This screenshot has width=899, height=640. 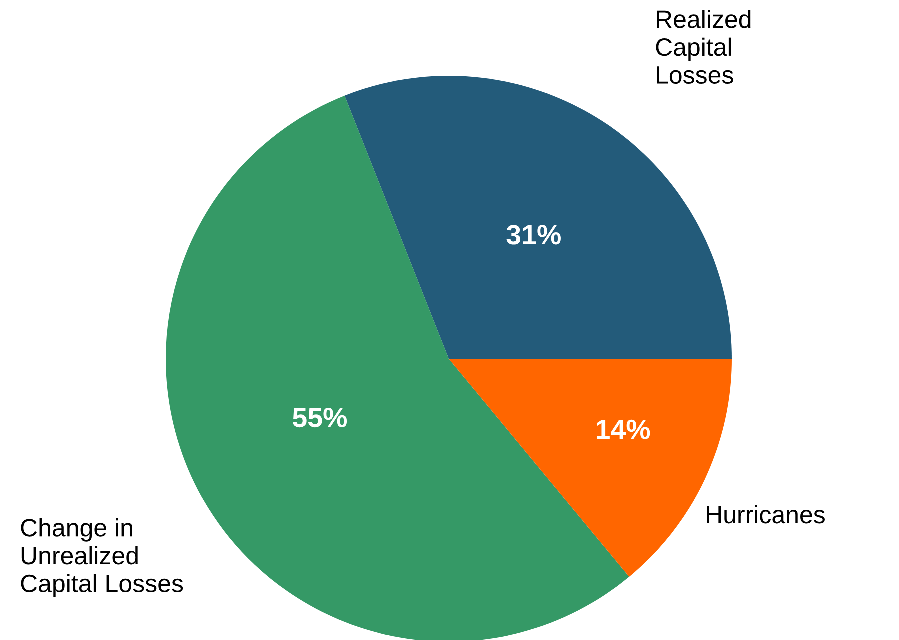 What do you see at coordinates (320, 418) in the screenshot?
I see `data-label: 55%` at bounding box center [320, 418].